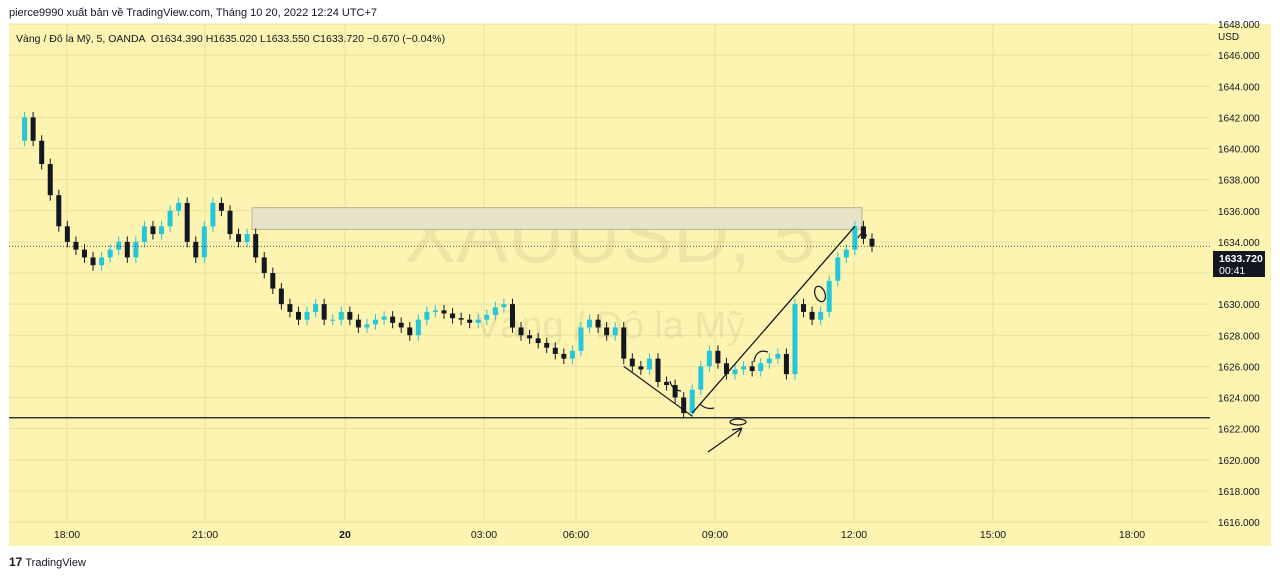 This screenshot has width=1280, height=577. What do you see at coordinates (707, 406) in the screenshot?
I see `bottom-curve-mark` at bounding box center [707, 406].